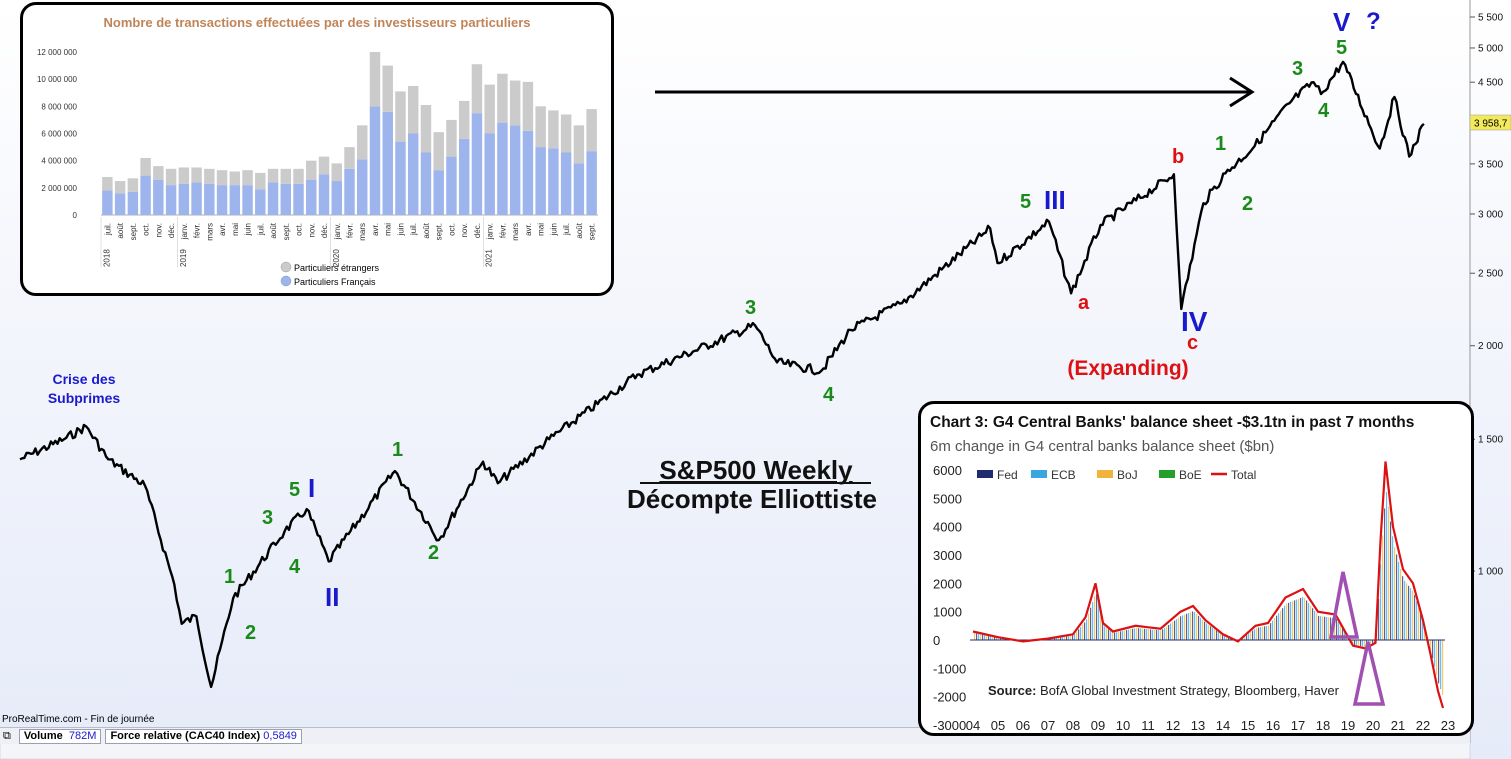 Image resolution: width=1511 pixels, height=759 pixels. Describe the element at coordinates (59, 134) in the screenshot. I see `bar-y-tick: 6 000 000` at that location.